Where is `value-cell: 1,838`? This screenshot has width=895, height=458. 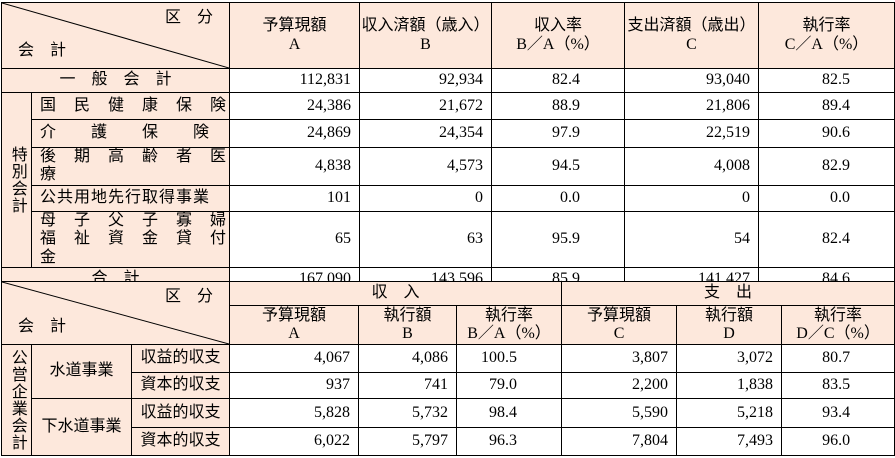
value-cell: 1,838 is located at coordinates (729, 385).